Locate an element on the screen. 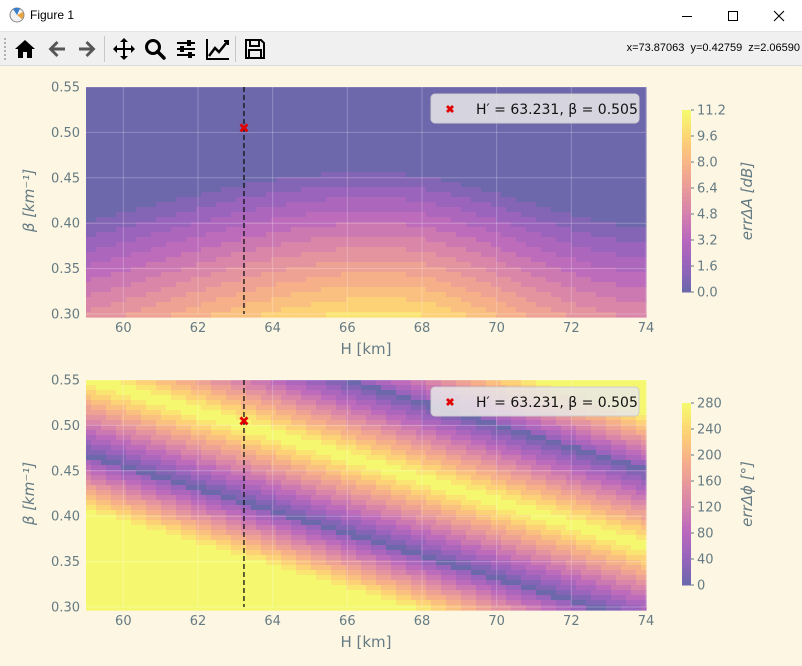  home-button is located at coordinates (25, 49).